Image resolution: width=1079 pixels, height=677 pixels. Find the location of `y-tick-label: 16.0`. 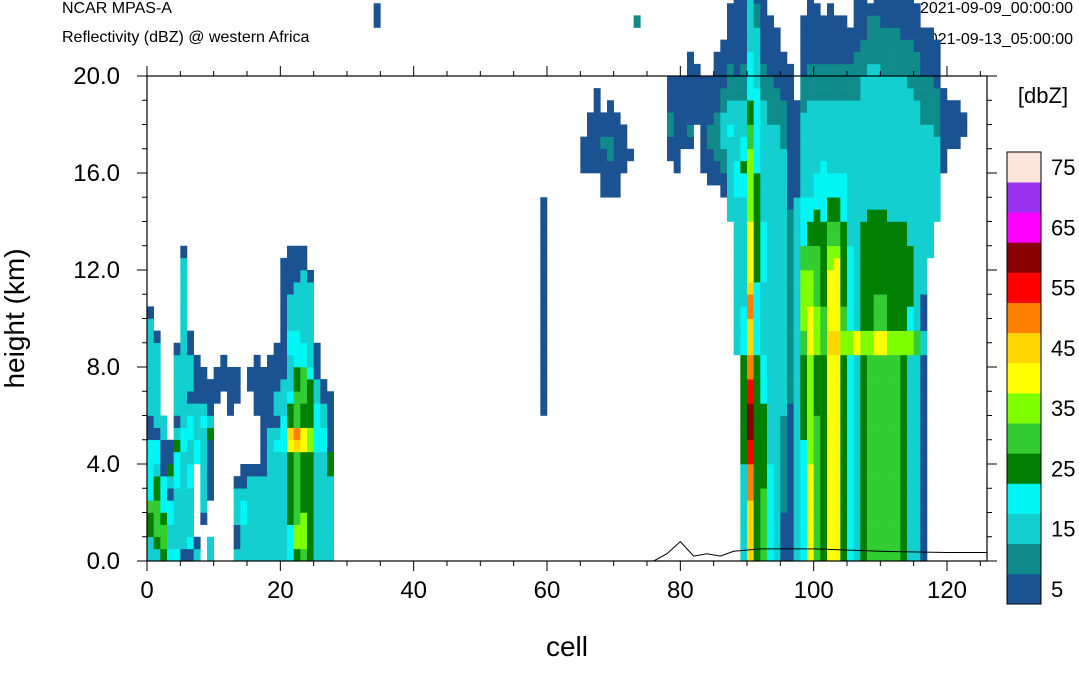

y-tick-label: 16.0 is located at coordinates (96, 173).